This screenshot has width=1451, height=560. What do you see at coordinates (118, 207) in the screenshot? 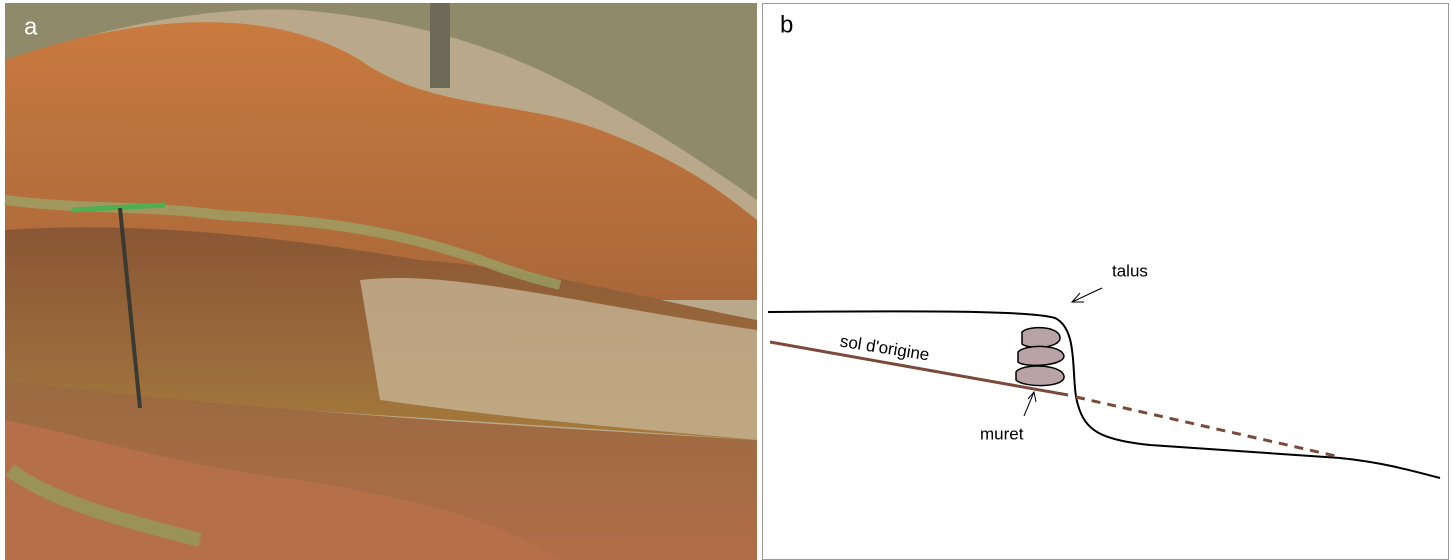
I see `auger-handle` at bounding box center [118, 207].